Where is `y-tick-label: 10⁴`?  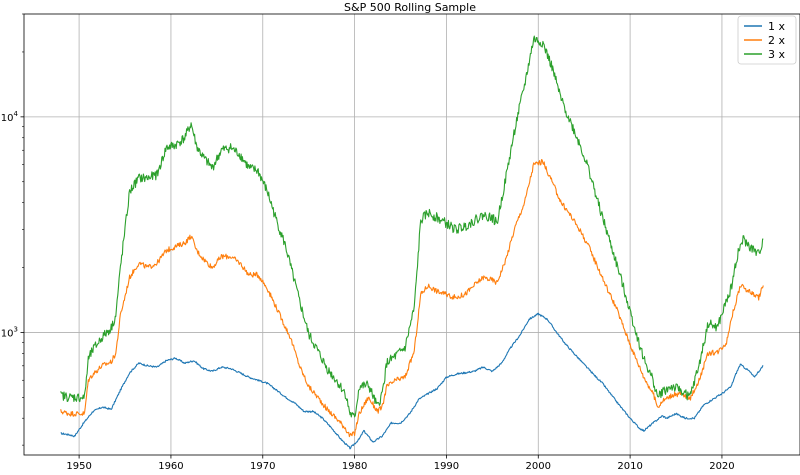
y-tick-label: 10⁴ is located at coordinates (10, 117).